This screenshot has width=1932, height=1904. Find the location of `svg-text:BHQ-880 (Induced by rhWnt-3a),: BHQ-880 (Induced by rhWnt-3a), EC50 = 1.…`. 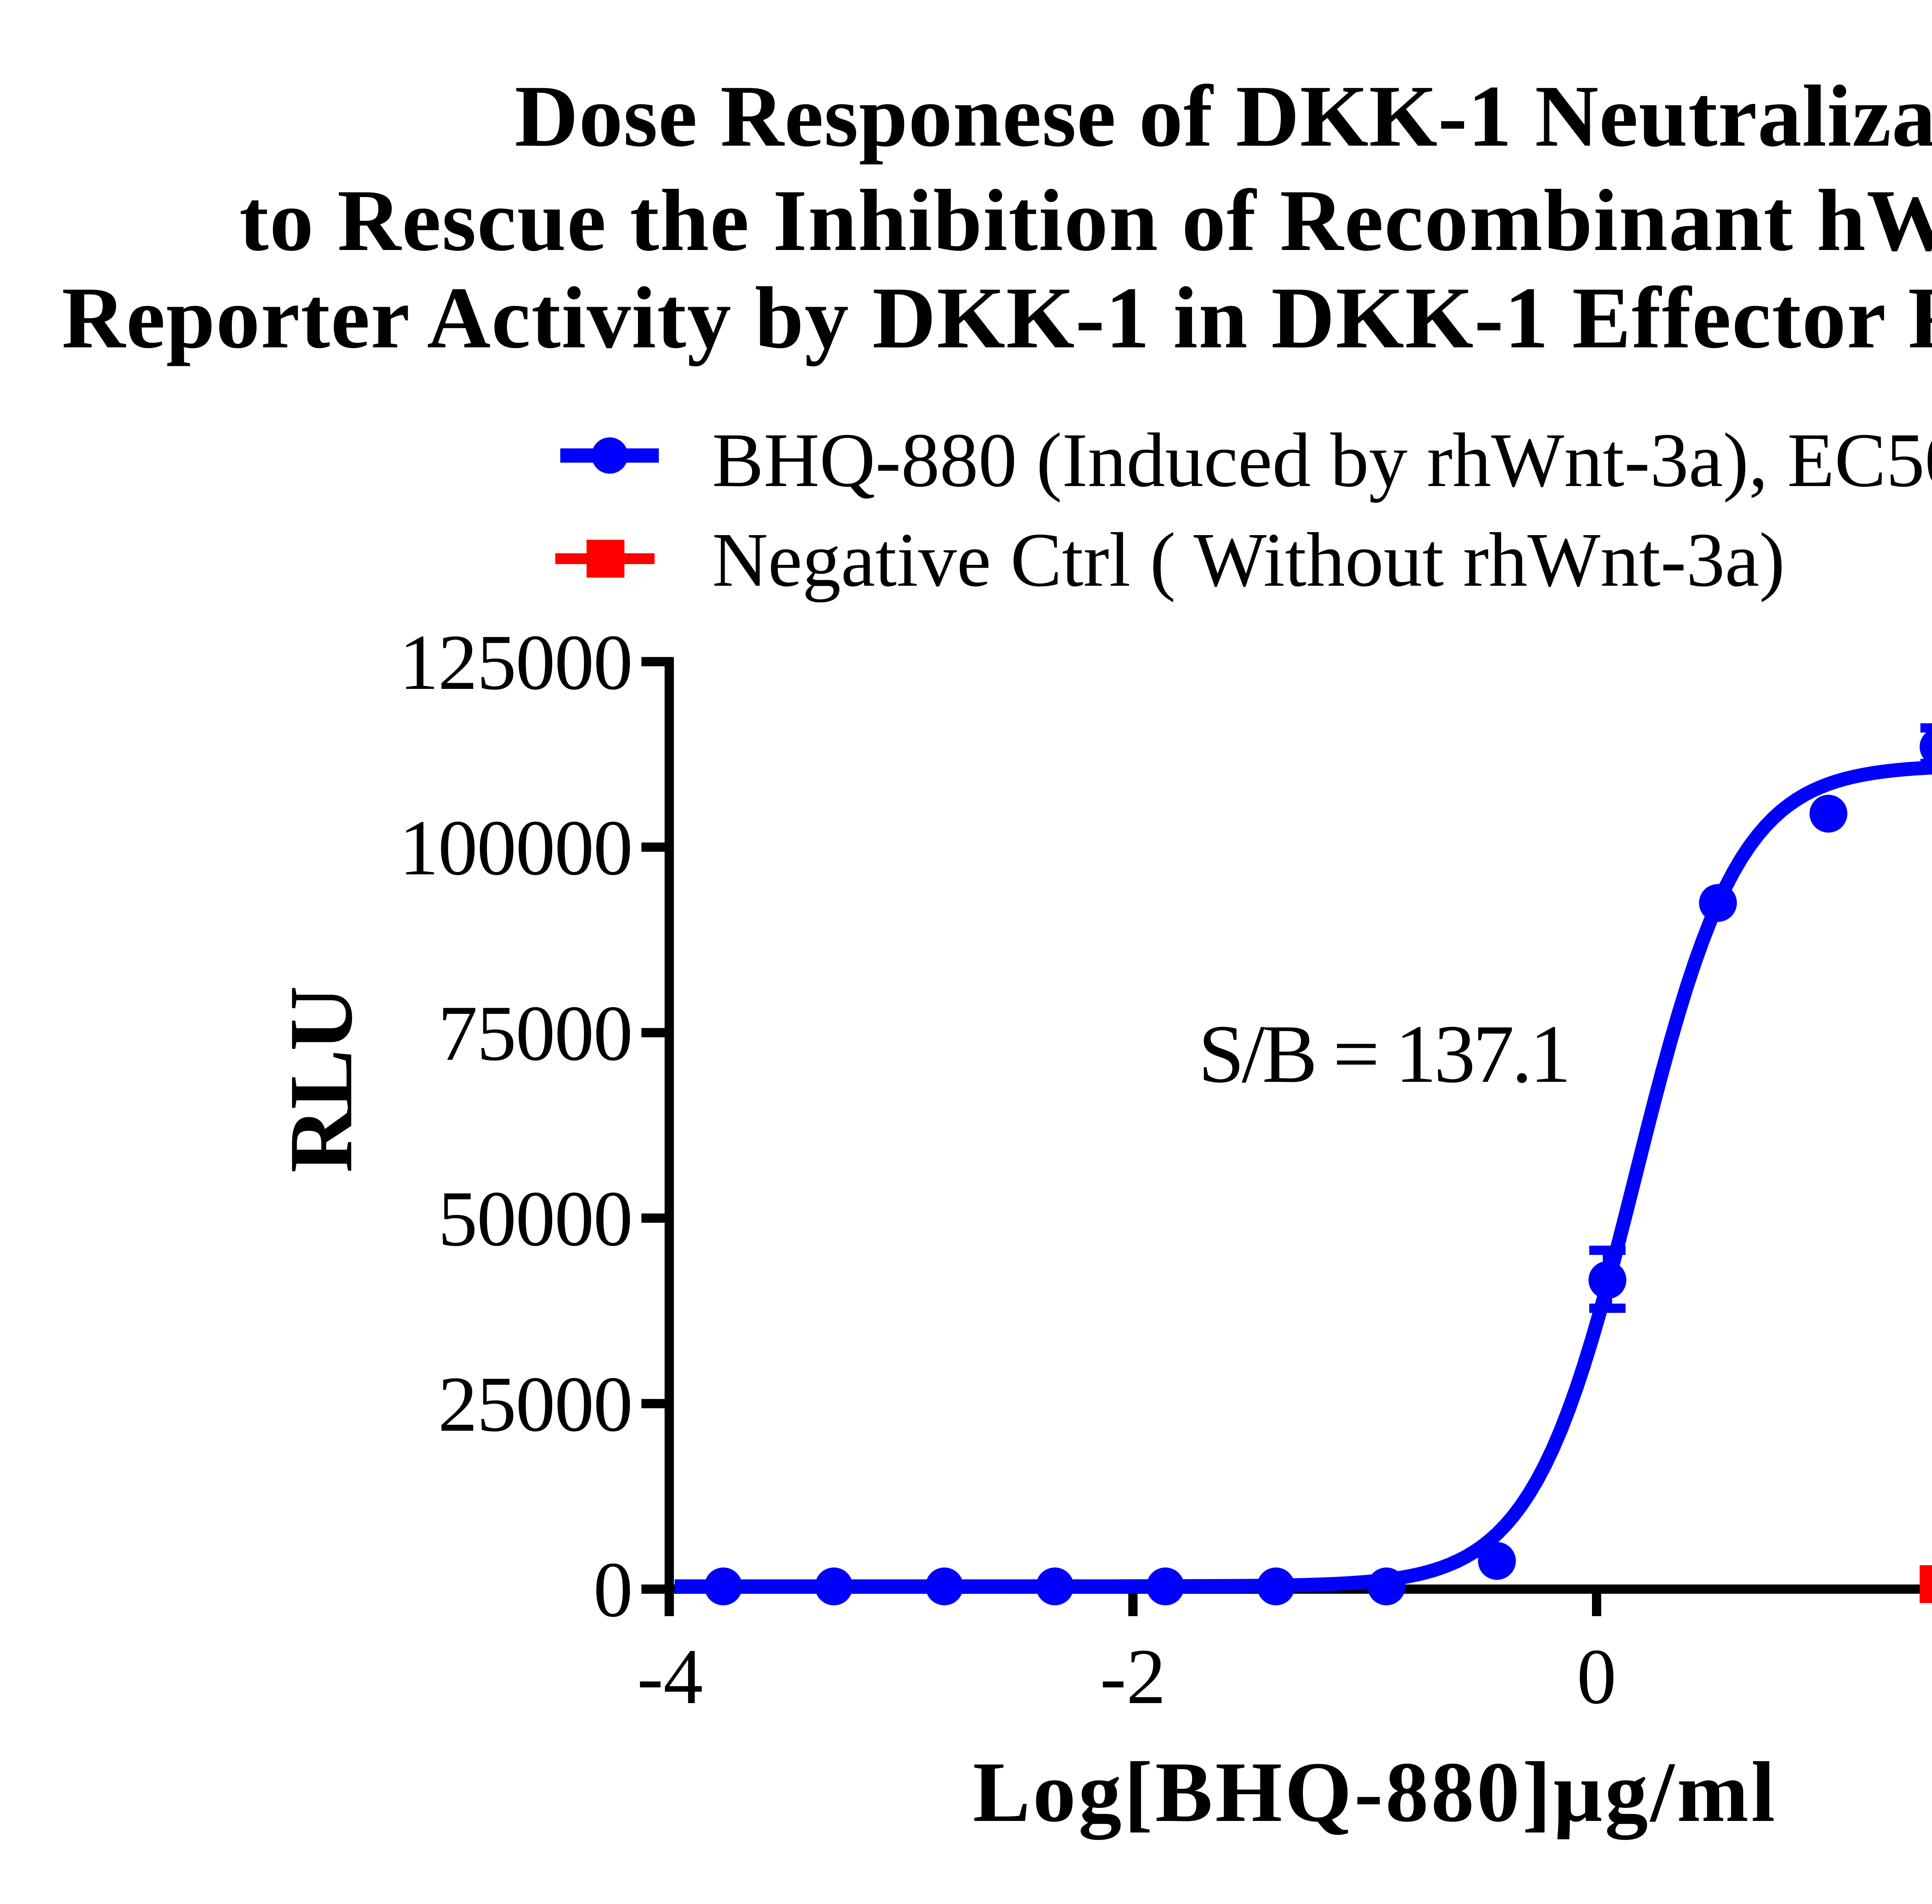

svg-text:BHQ-880 (Induced by rhWnt-3a),: BHQ-880 (Induced by rhWnt-3a), EC50 = 1.… is located at coordinates (1322, 461).